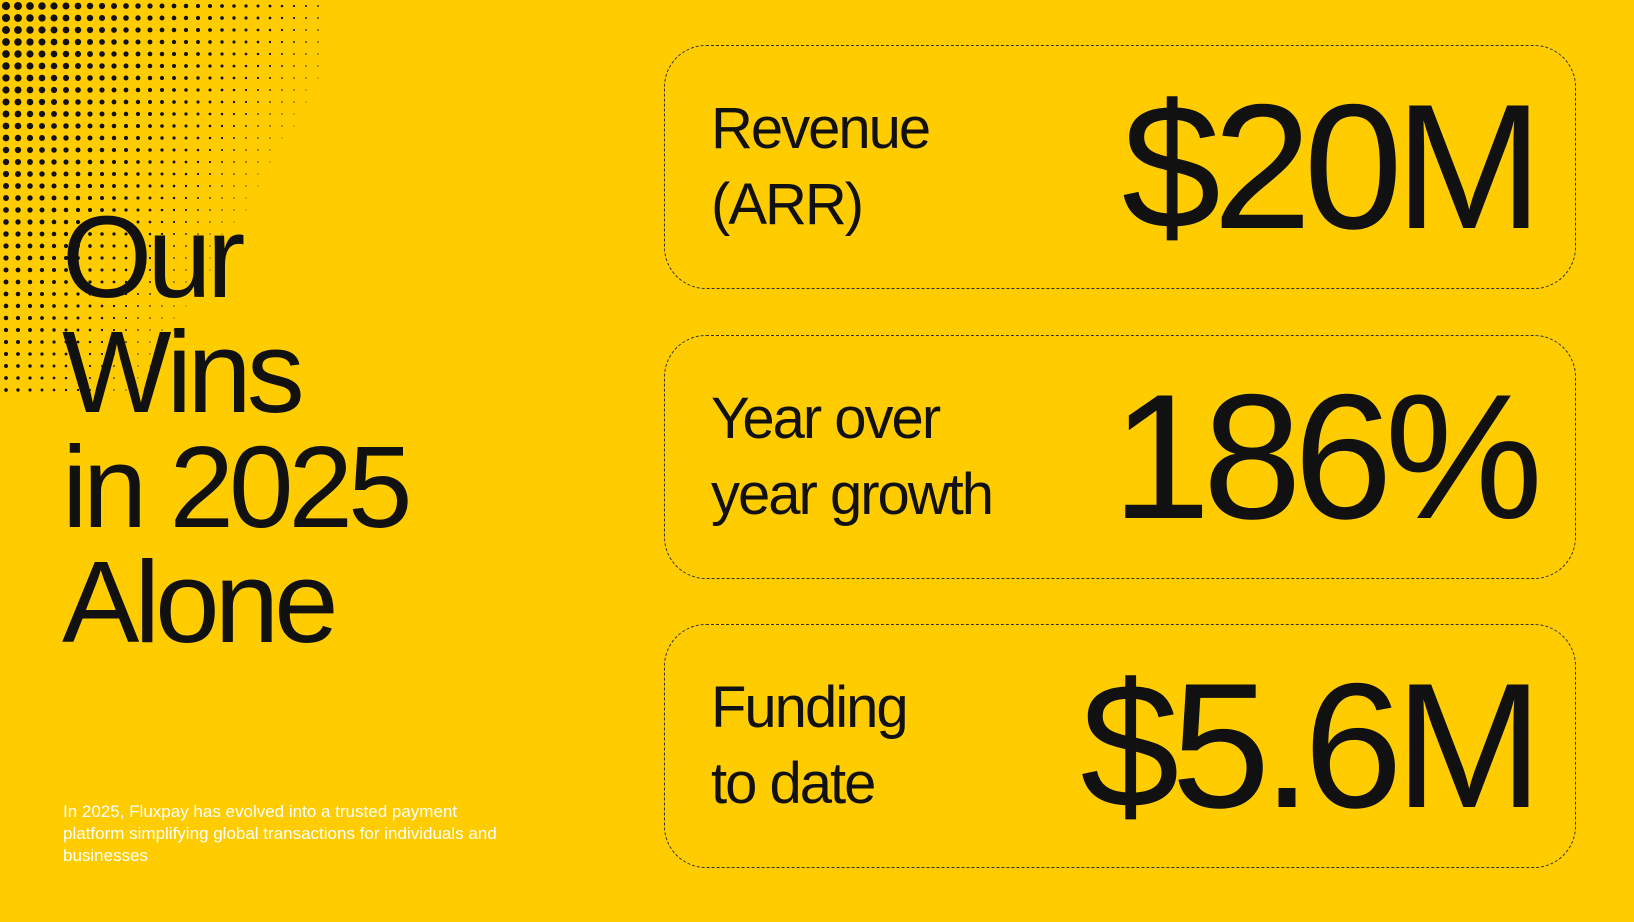 The width and height of the screenshot is (1634, 922). Describe the element at coordinates (810, 746) in the screenshot. I see `stat-label: Funding to date` at that location.